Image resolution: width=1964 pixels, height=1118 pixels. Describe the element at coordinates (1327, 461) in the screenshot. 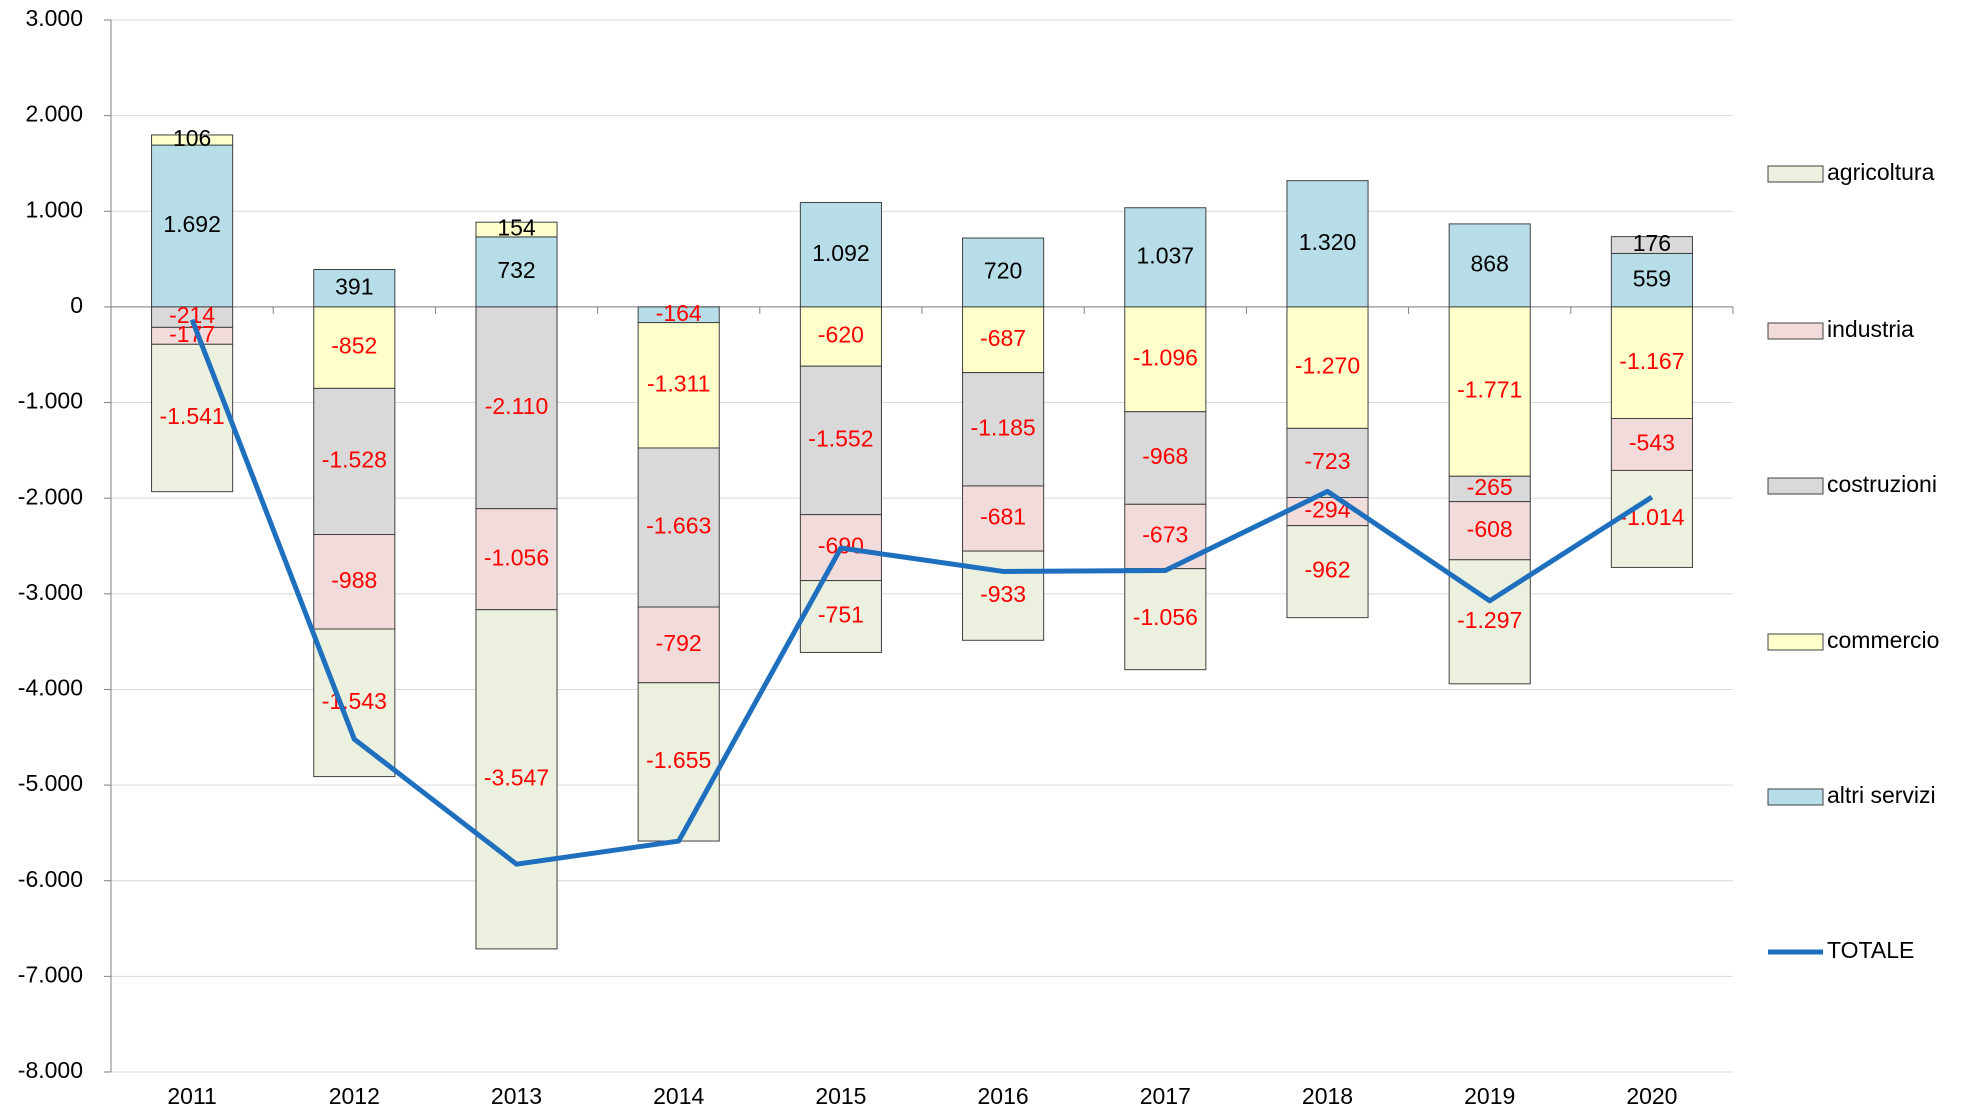

I see `data-label: -723` at that location.